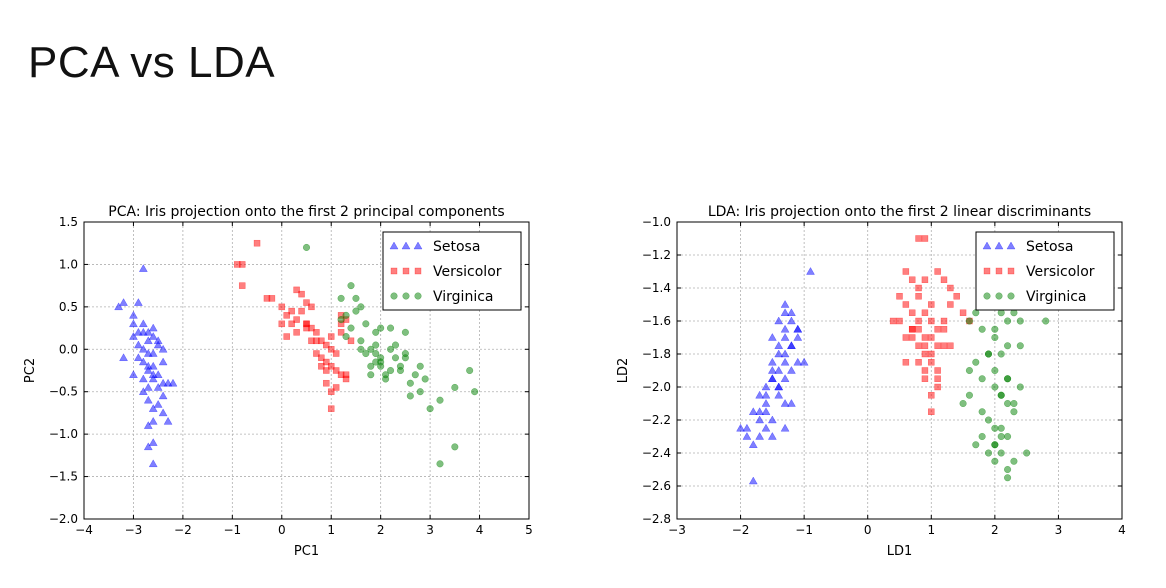 This screenshot has width=1166, height=588. Describe the element at coordinates (1122, 530) in the screenshot. I see `x-tick-label: 4` at that location.